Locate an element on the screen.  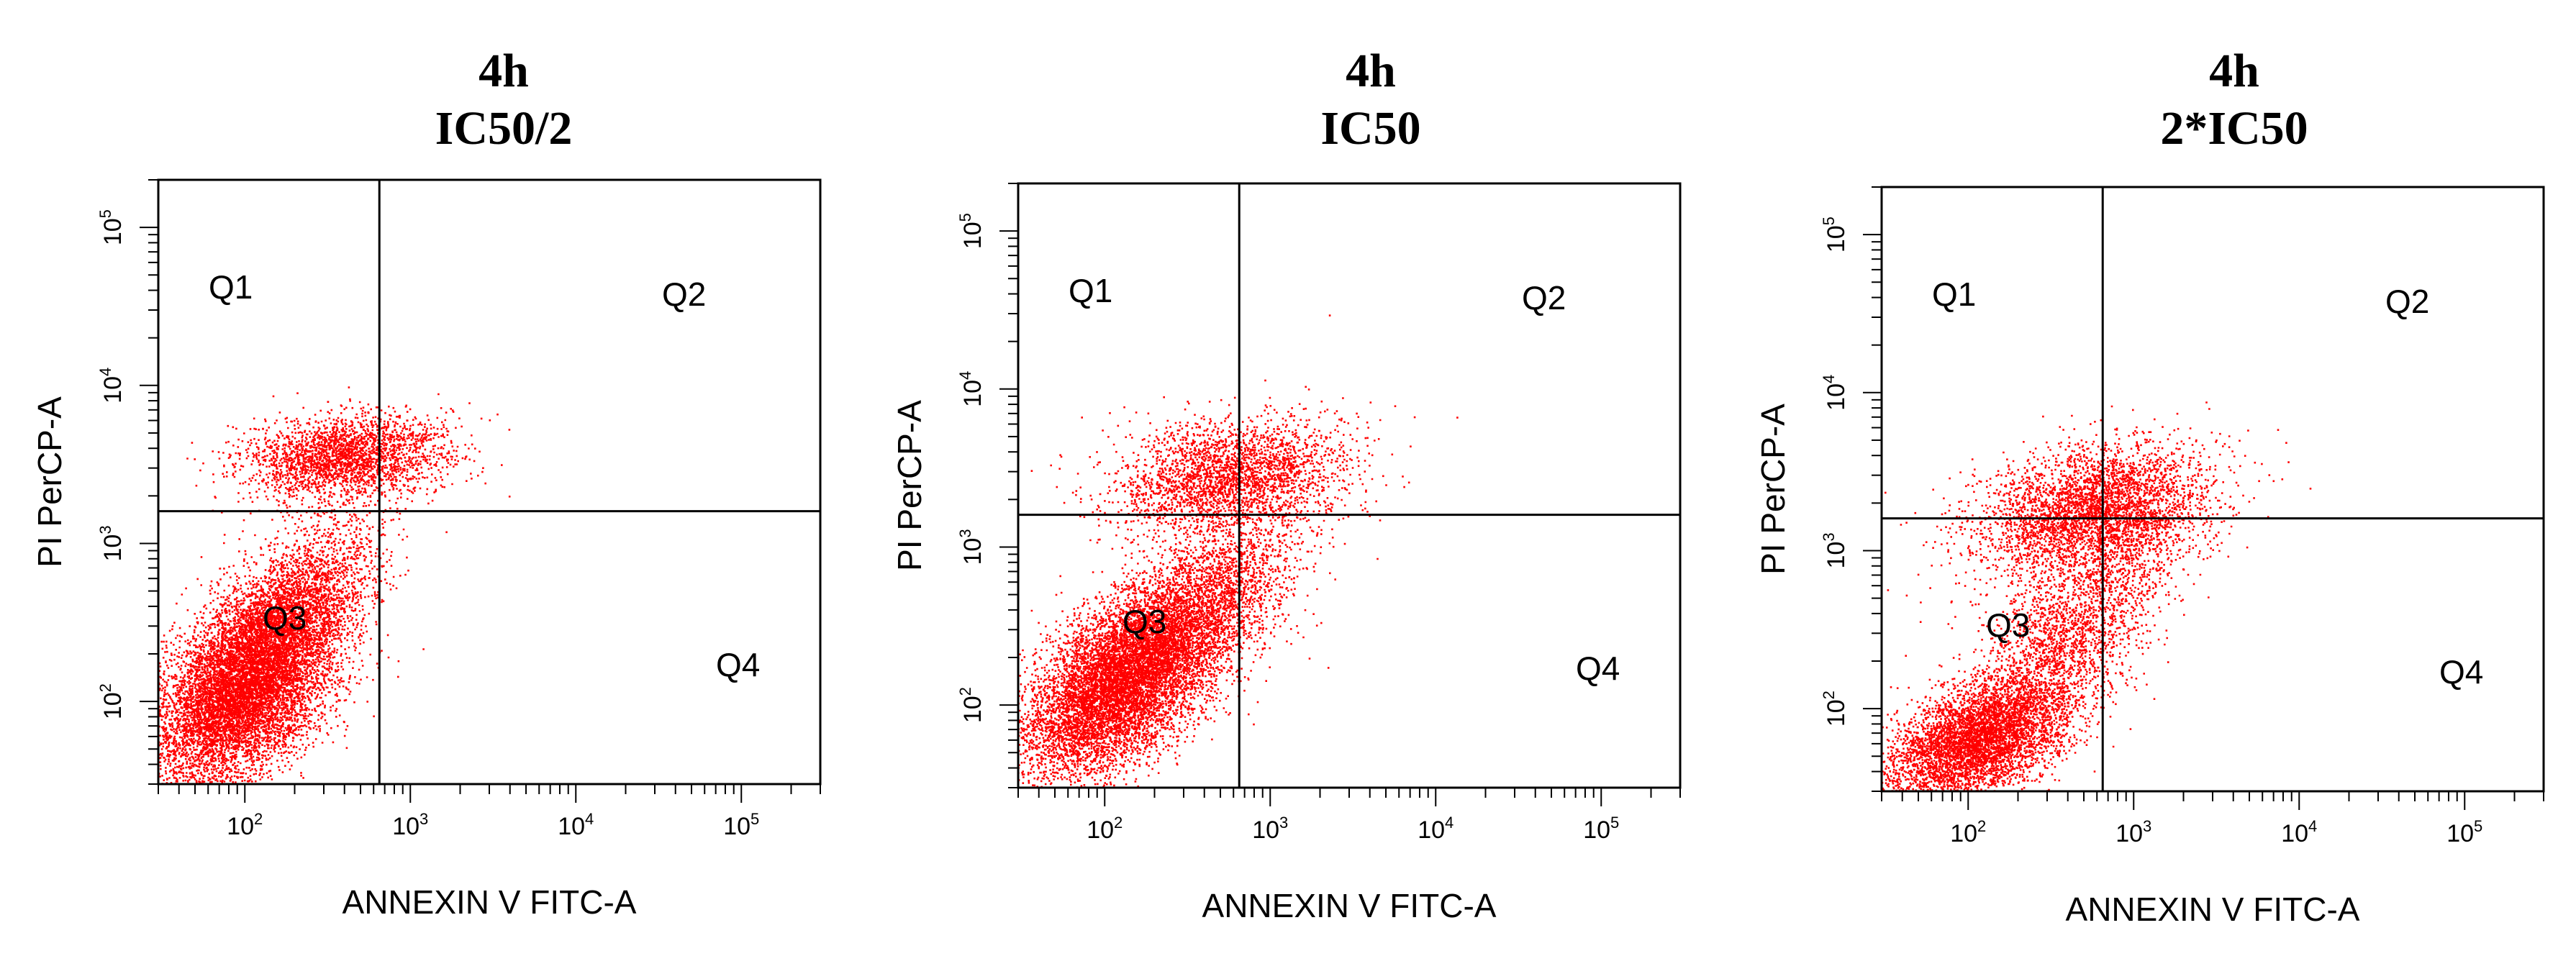
panel-title-dose: IC50/2 is located at coordinates (504, 128).